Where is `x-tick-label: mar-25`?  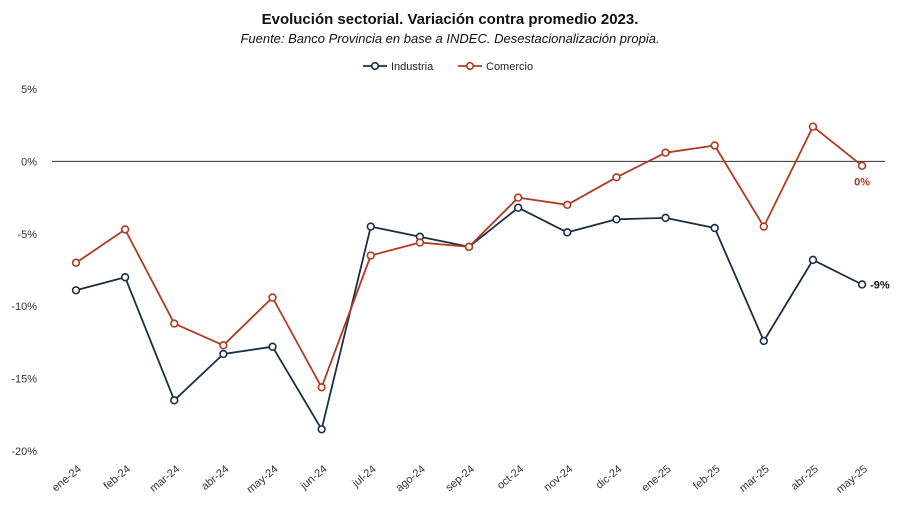
x-tick-label: mar-25 is located at coordinates (754, 479).